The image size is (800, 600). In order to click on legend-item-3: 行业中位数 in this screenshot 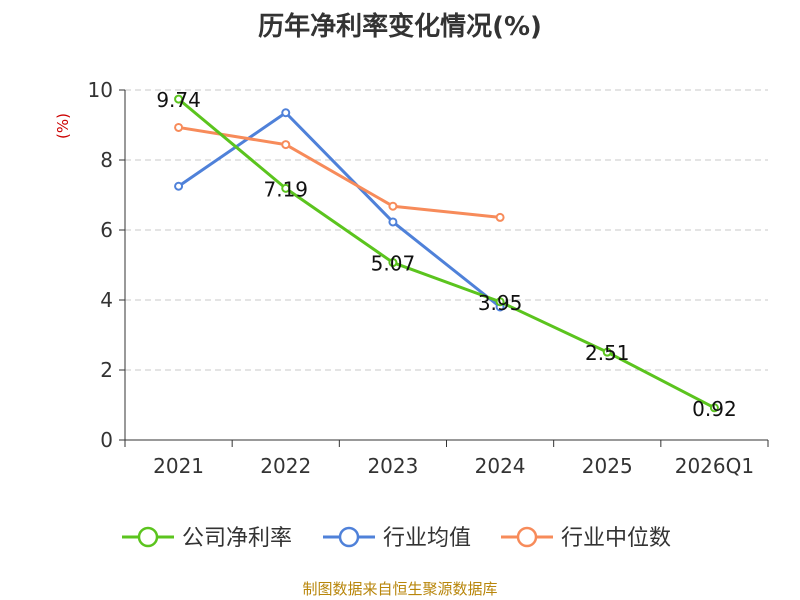, I will do `click(586, 538)`.